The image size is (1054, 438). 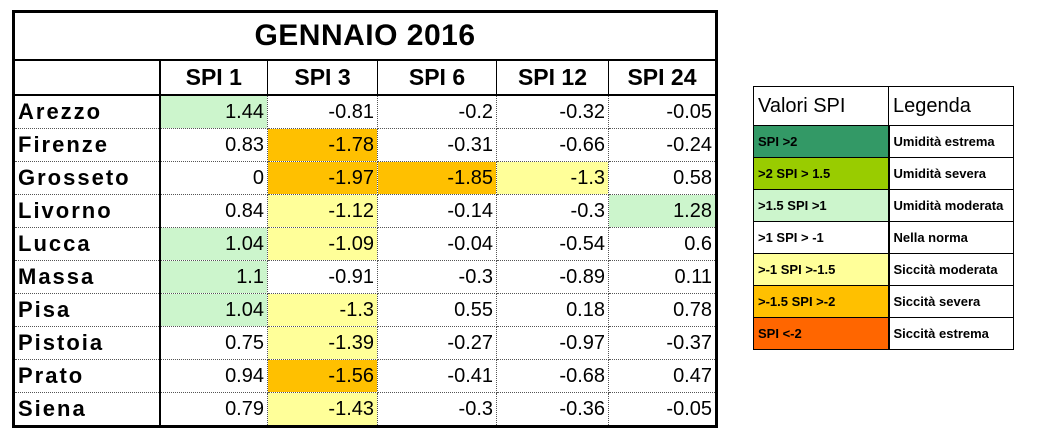 I want to click on table-row: Massa 1.1 -0.91 -0.3 -0.89 0.11, so click(x=365, y=277).